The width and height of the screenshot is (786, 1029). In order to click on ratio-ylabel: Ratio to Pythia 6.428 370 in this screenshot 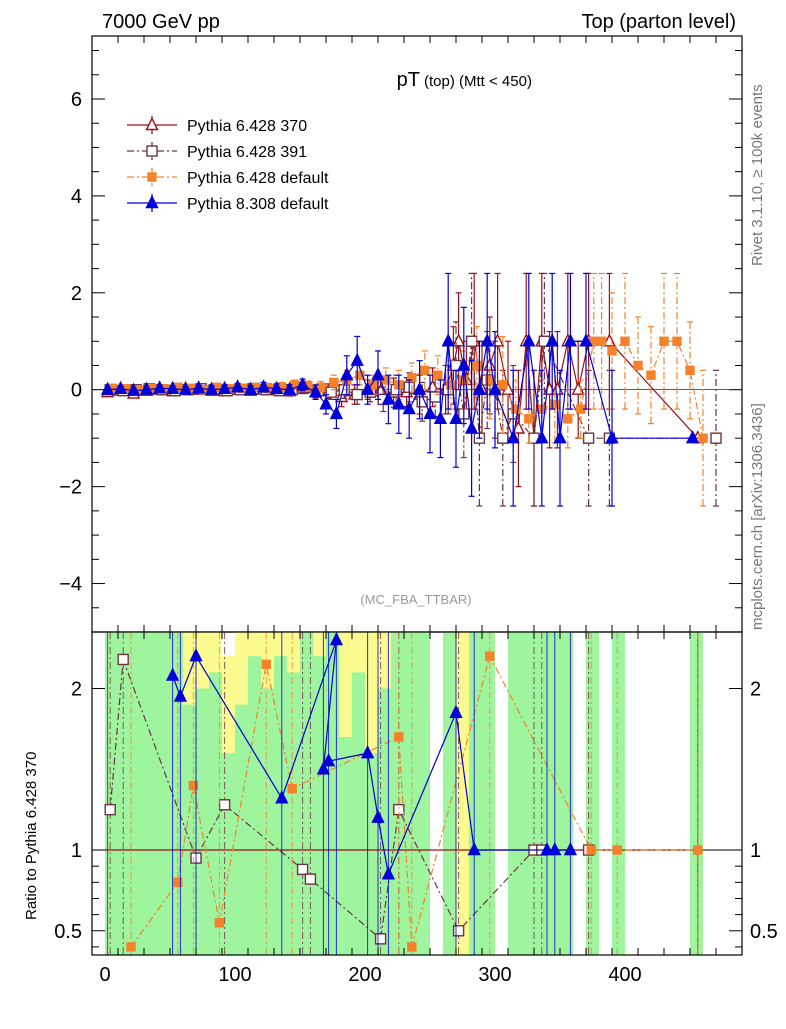, I will do `click(31, 836)`.